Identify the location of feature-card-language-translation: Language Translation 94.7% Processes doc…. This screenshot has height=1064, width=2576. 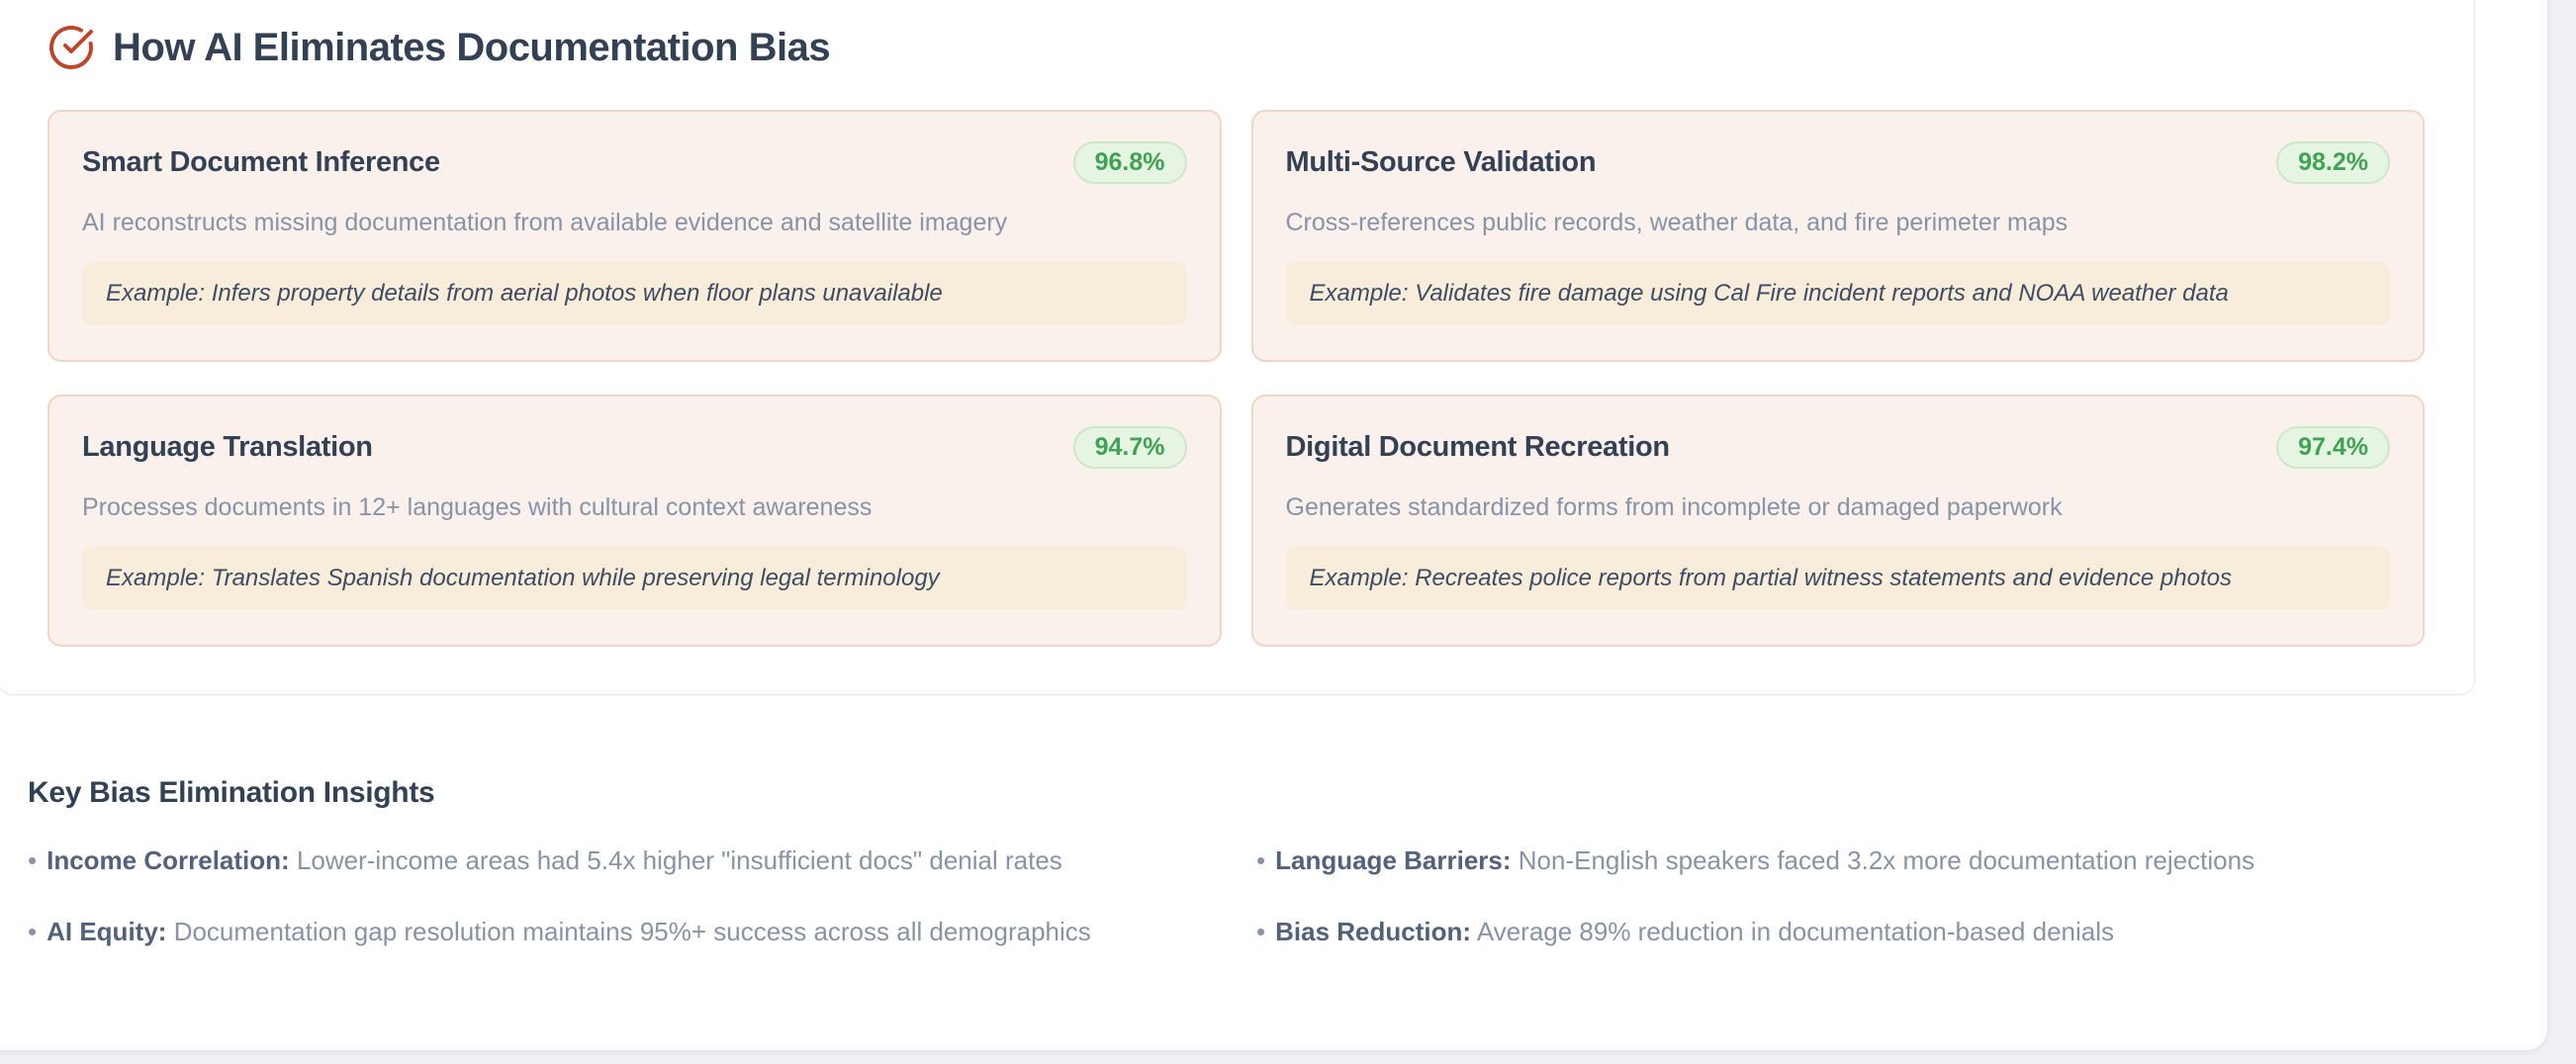
(635, 521).